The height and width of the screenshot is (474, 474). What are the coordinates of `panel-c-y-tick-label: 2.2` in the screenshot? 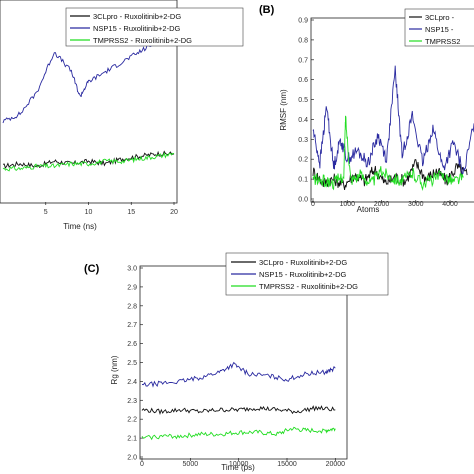 It's located at (132, 420).